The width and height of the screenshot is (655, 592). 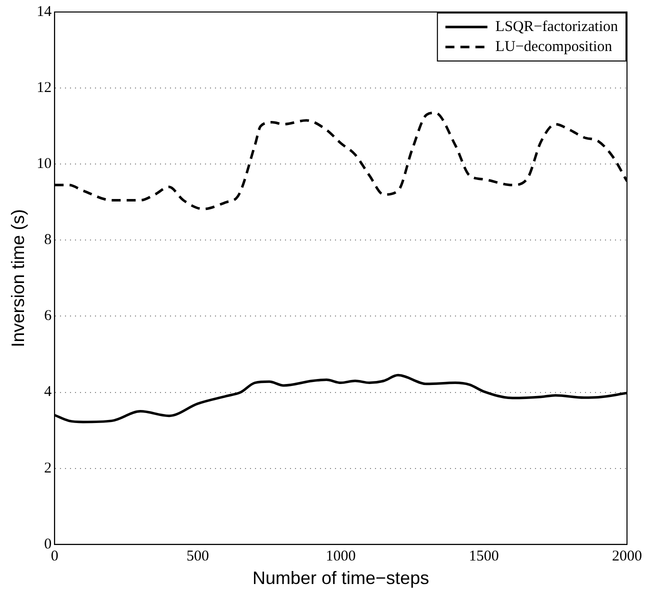 I want to click on x-tick-label: 2000, so click(x=627, y=556).